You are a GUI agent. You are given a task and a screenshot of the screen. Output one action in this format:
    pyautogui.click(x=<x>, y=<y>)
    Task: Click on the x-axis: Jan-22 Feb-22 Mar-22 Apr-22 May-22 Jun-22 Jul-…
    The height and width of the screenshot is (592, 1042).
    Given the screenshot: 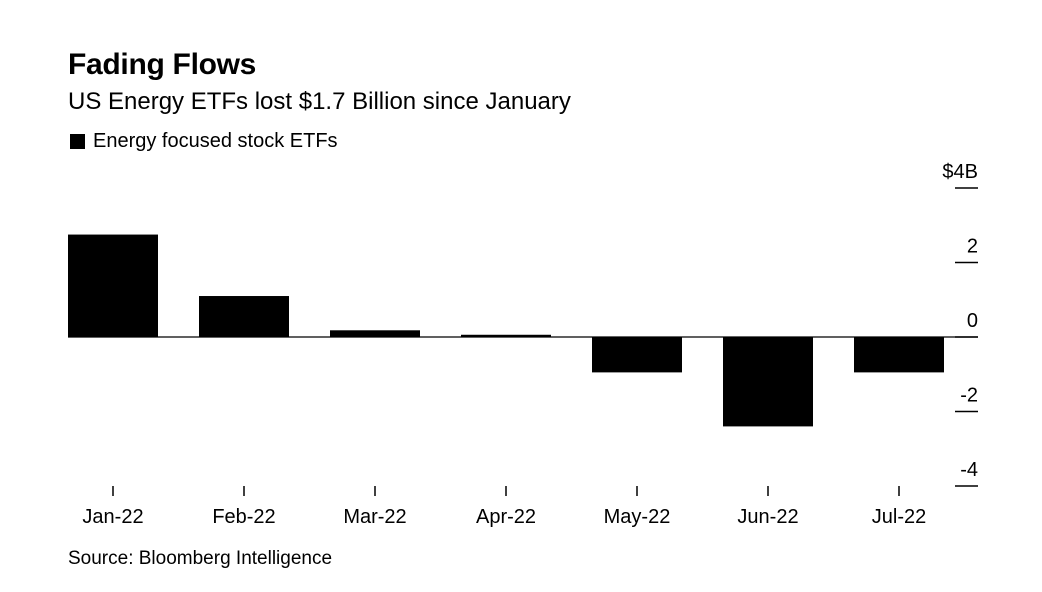 What is the action you would take?
    pyautogui.click(x=504, y=507)
    